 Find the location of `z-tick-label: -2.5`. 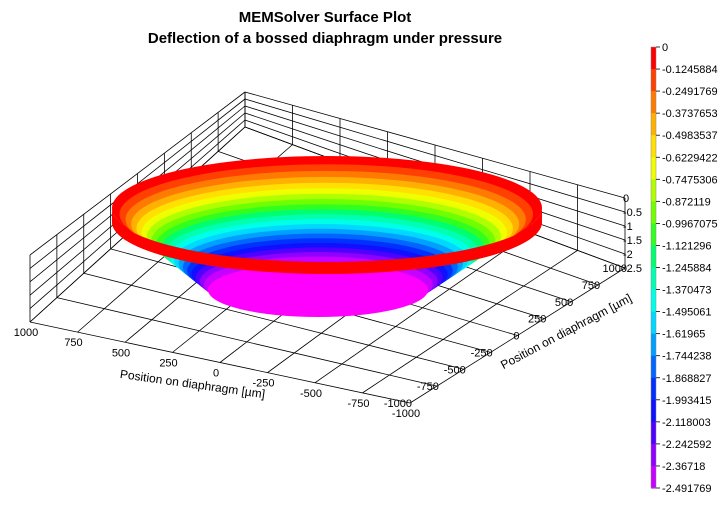

z-tick-label: -2.5 is located at coordinates (632, 269).